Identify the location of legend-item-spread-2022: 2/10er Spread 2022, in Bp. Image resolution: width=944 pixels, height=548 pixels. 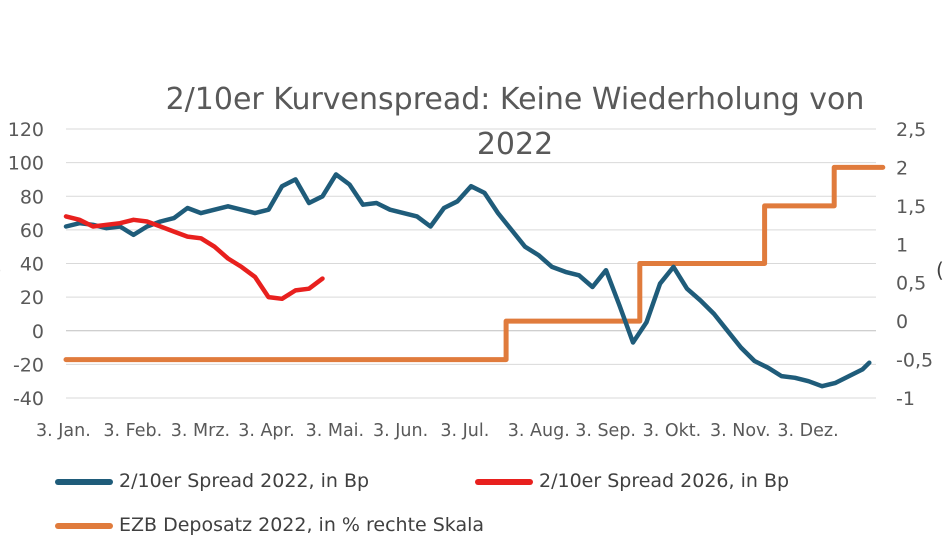
(212, 481).